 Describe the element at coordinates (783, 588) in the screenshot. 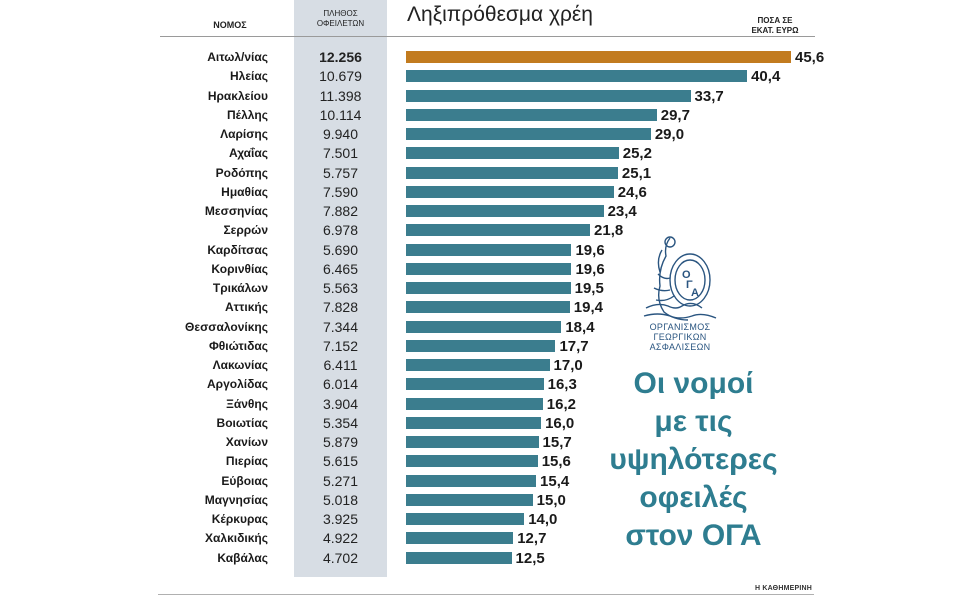

I see `source-credit: Η ΚΑΘΗΜΕΡΙΝΗ` at that location.